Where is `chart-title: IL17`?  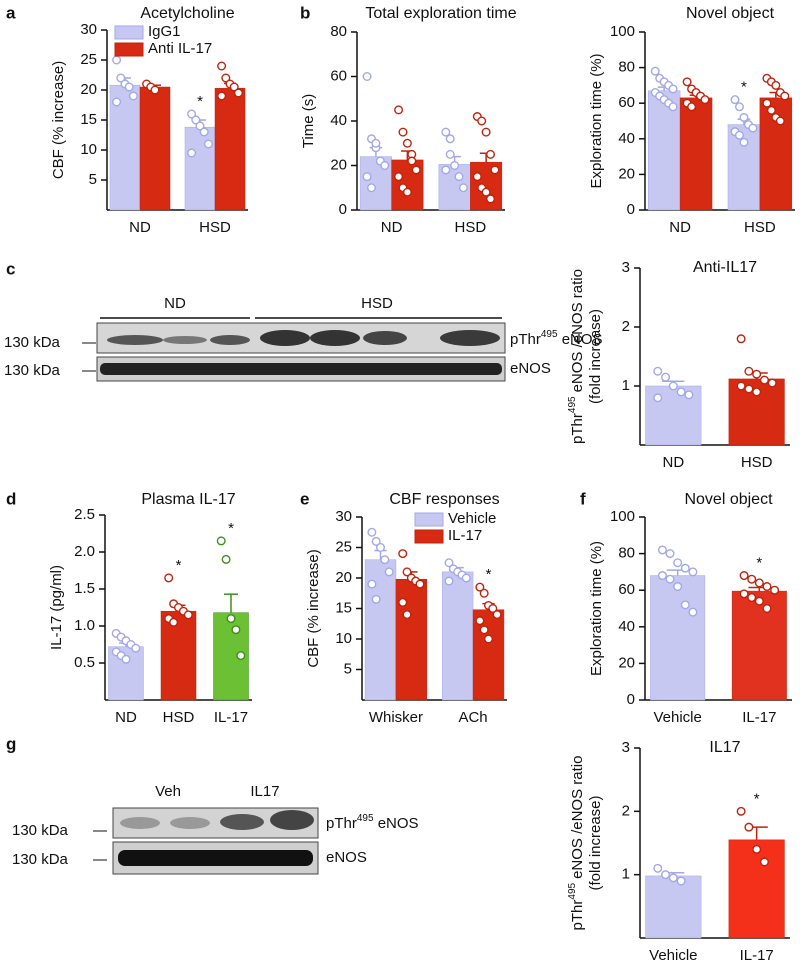
chart-title: IL17 is located at coordinates (724, 747).